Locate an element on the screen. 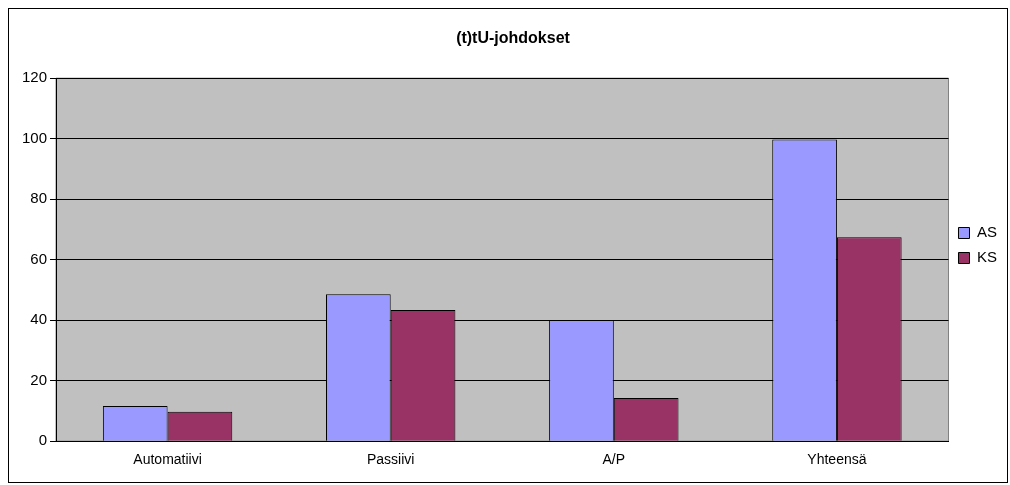  y-tick-label: 100 is located at coordinates (35, 137).